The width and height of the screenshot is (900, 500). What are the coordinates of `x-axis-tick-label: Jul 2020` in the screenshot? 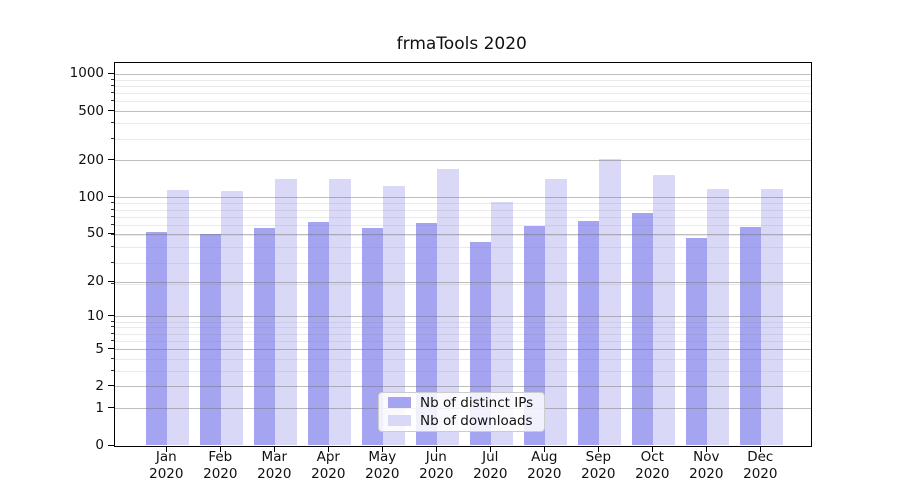 It's located at (490, 465).